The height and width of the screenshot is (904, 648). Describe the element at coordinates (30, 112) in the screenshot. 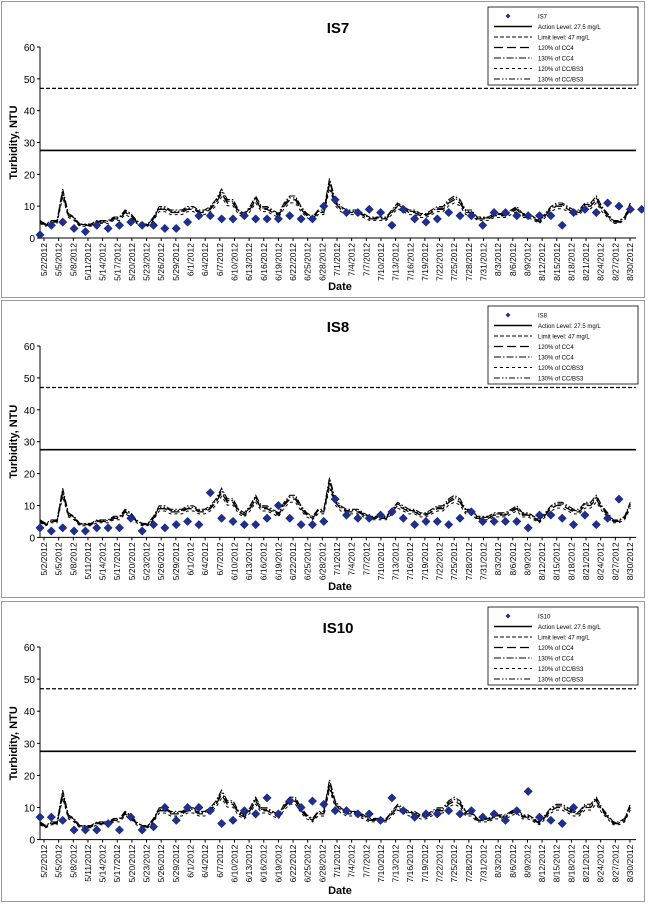

I see `y-tick-label: 40` at that location.